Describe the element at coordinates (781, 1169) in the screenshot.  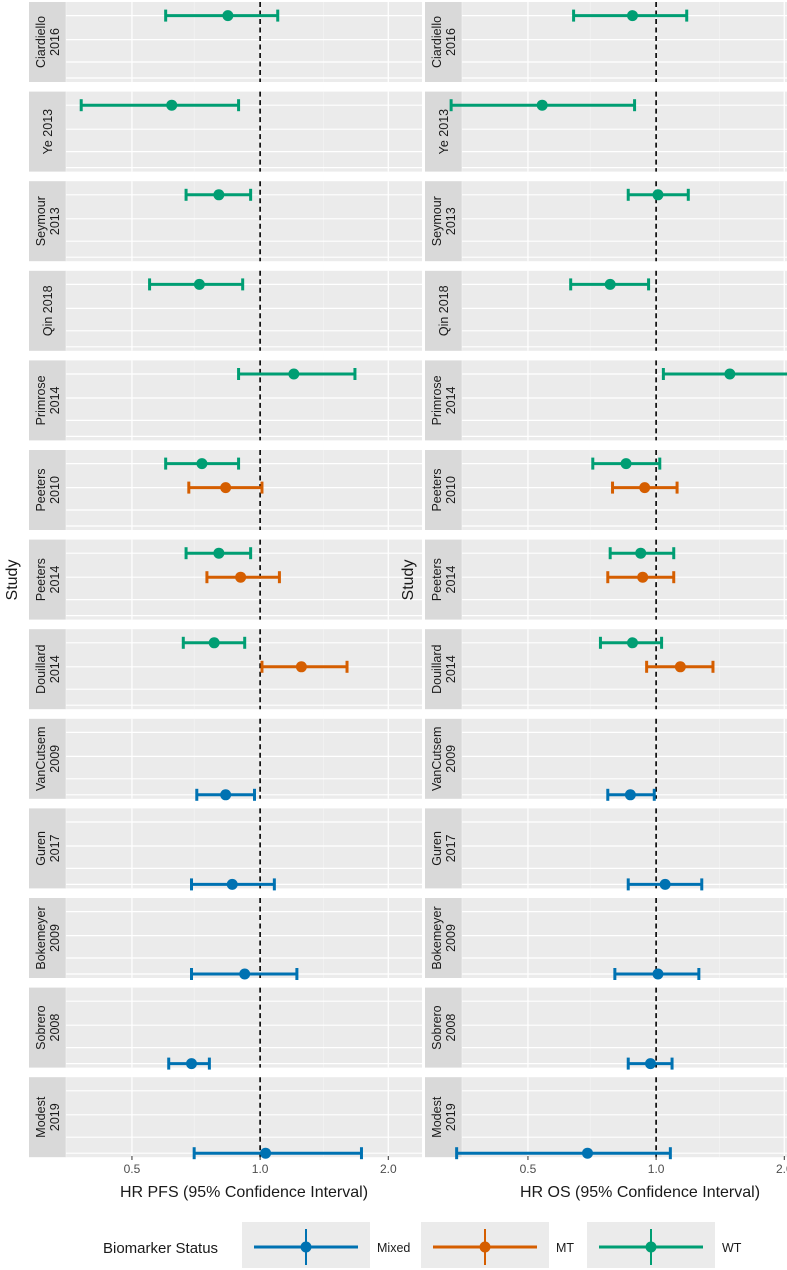
I see `x-tick-label: 2.0` at that location.